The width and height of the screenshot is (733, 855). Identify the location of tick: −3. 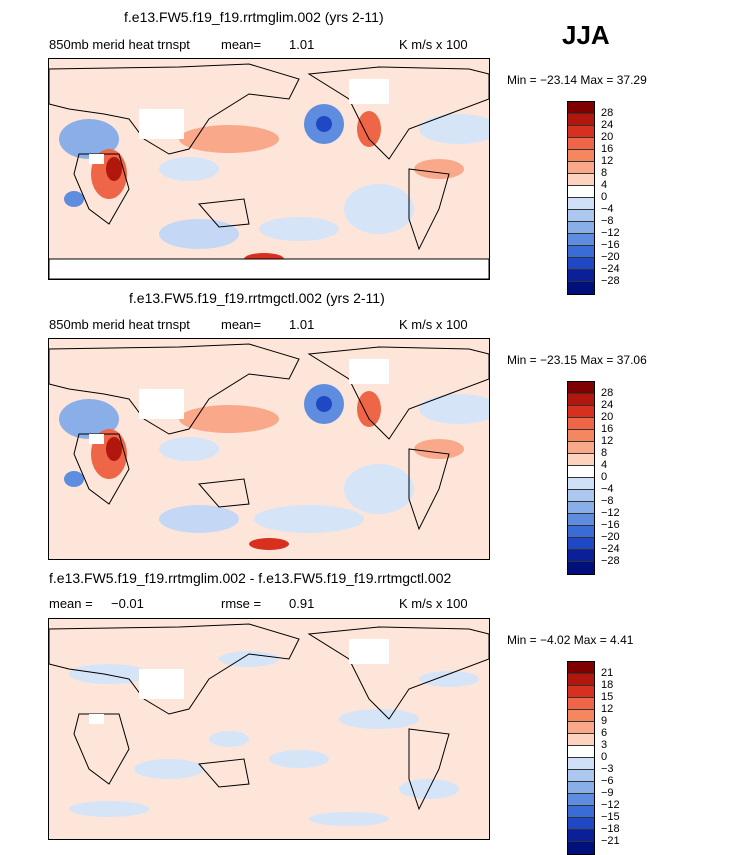
(607, 769).